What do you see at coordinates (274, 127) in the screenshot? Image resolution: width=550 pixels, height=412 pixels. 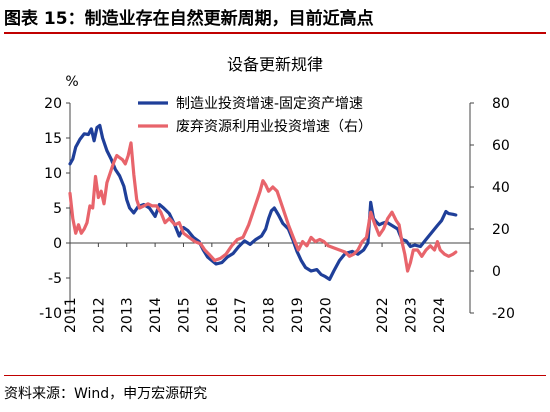 I see `legend-label-waste-resource: 废弃资源利用业投资增速（右）` at bounding box center [274, 127].